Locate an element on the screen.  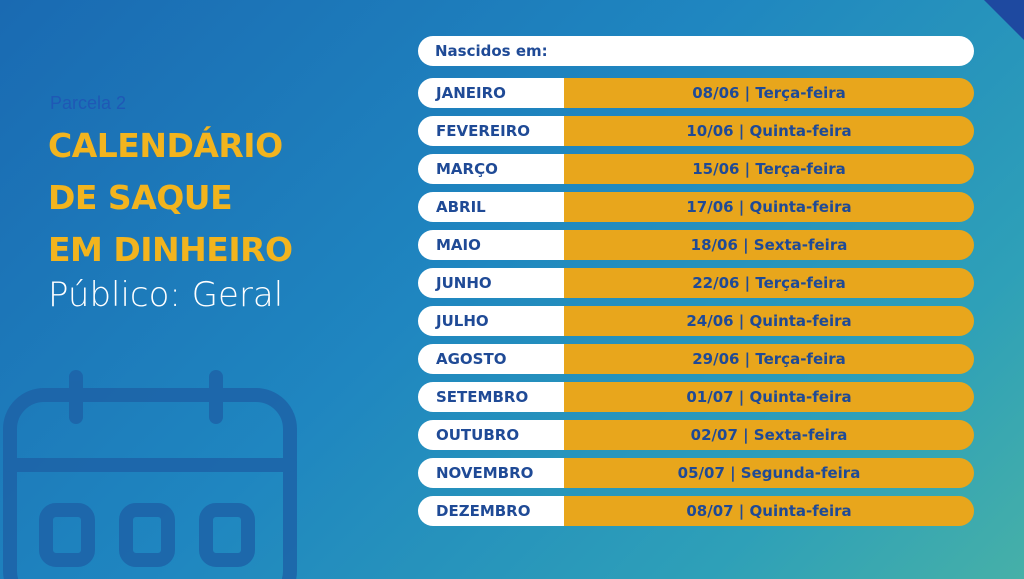
month-cell: MARÇO is located at coordinates (493, 169).